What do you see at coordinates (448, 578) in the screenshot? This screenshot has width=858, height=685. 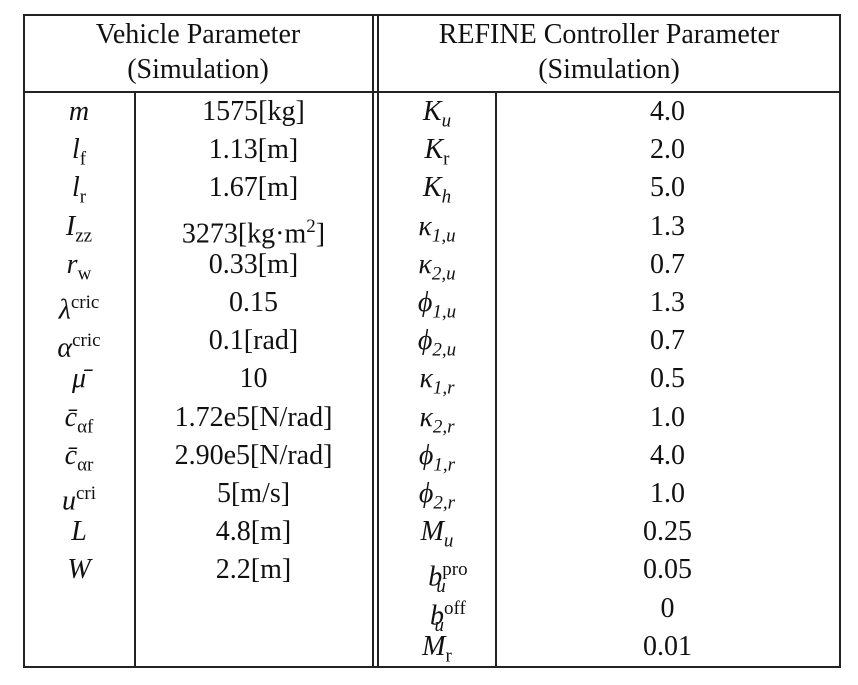 I see `controller-param-symbol: bprou` at bounding box center [448, 578].